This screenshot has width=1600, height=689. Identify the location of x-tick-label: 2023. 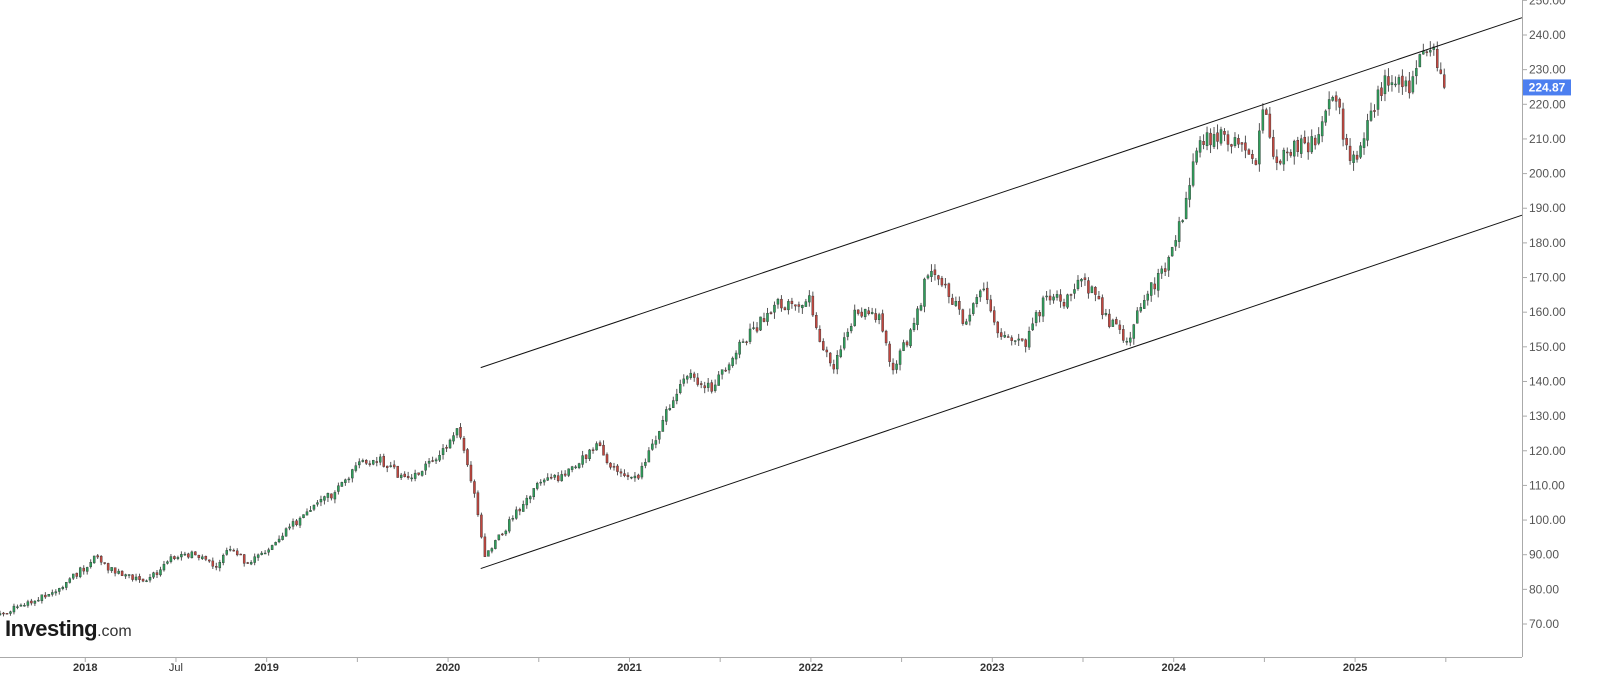
(992, 668).